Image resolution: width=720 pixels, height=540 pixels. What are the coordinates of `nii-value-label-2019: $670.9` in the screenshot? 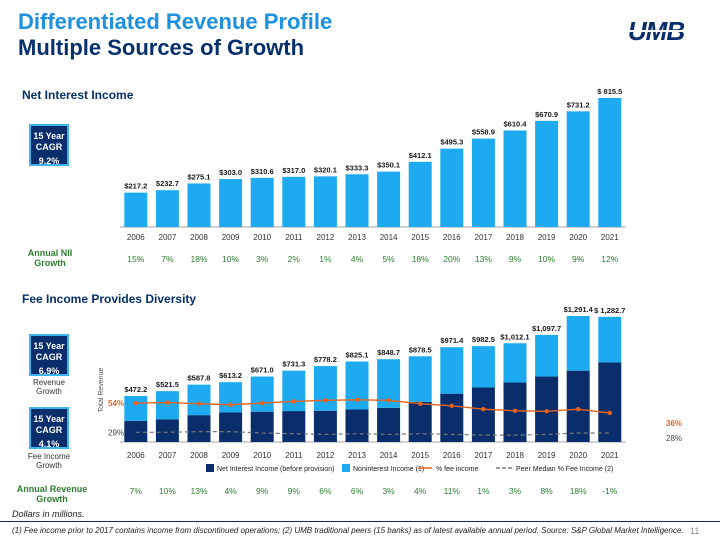 It's located at (546, 114).